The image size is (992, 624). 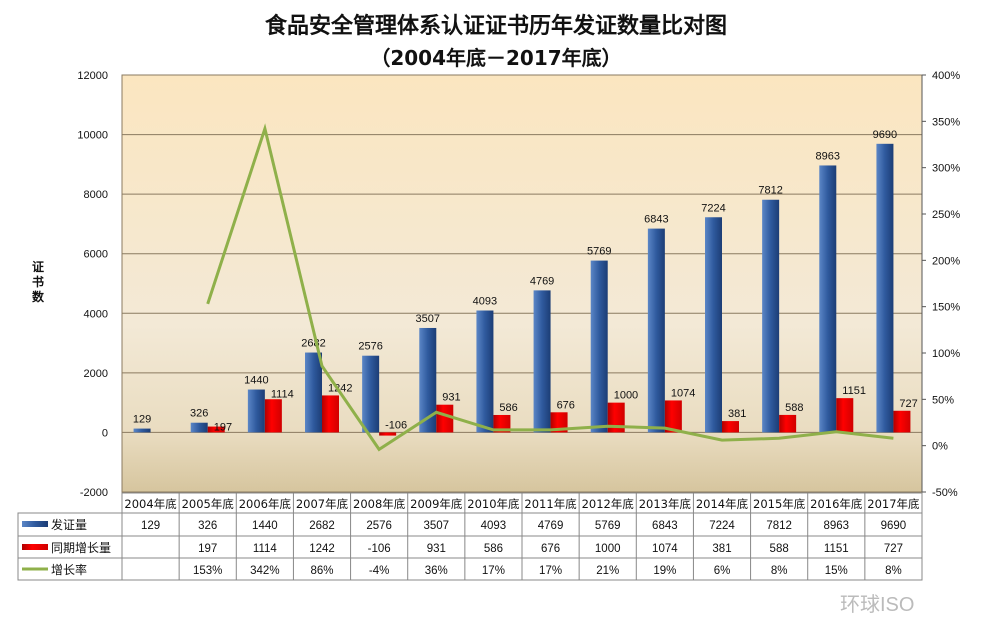 What do you see at coordinates (665, 549) in the screenshot?
I see `table-cell: 1074` at bounding box center [665, 549].